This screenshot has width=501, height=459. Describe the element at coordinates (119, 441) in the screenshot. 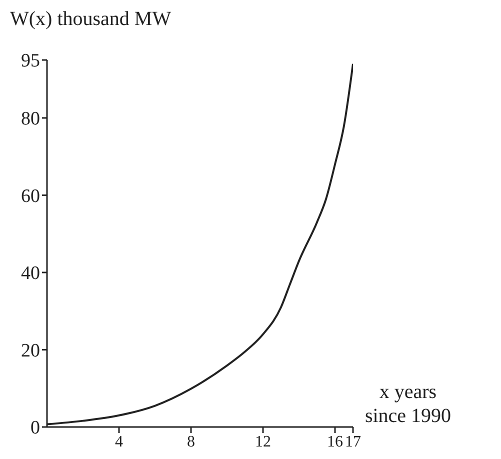

I see `x-tick-label: 4` at that location.